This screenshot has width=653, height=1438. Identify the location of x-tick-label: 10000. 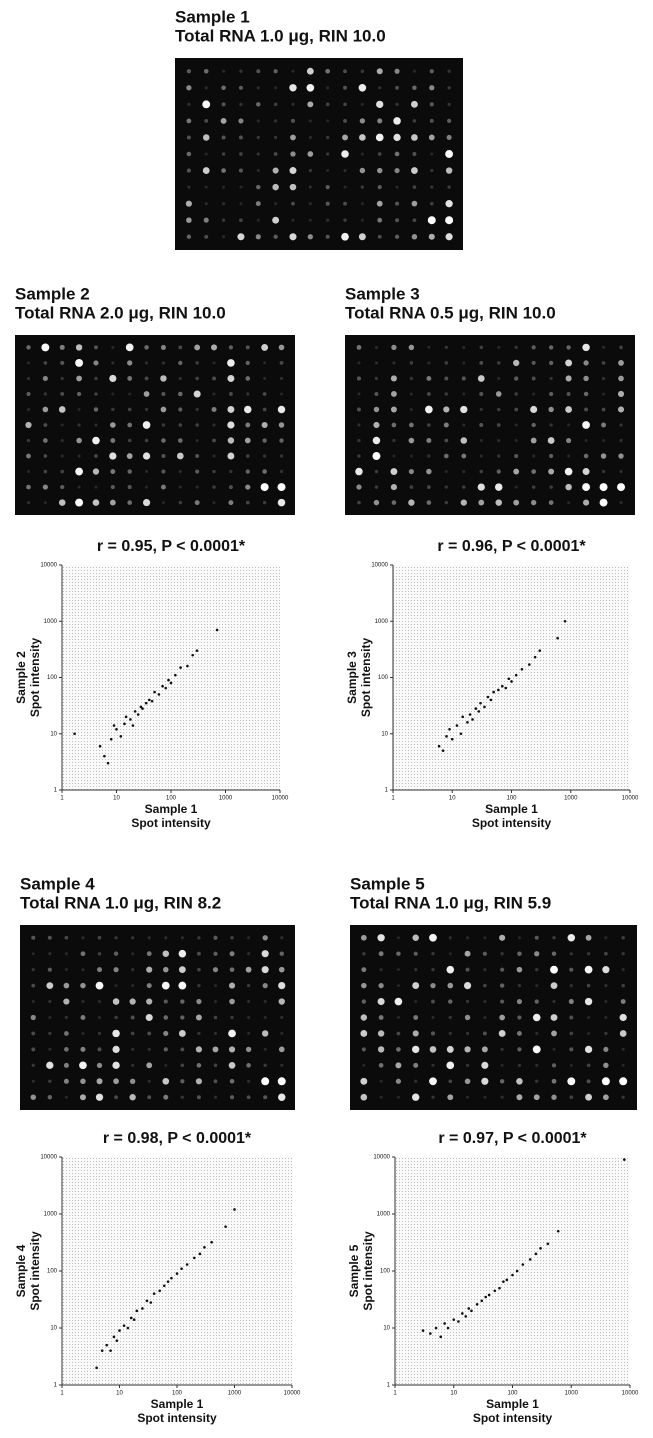
(630, 1394).